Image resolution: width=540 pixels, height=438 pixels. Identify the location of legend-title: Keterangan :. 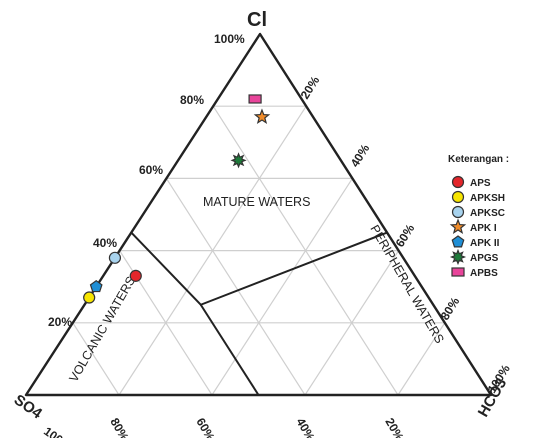
(478, 159).